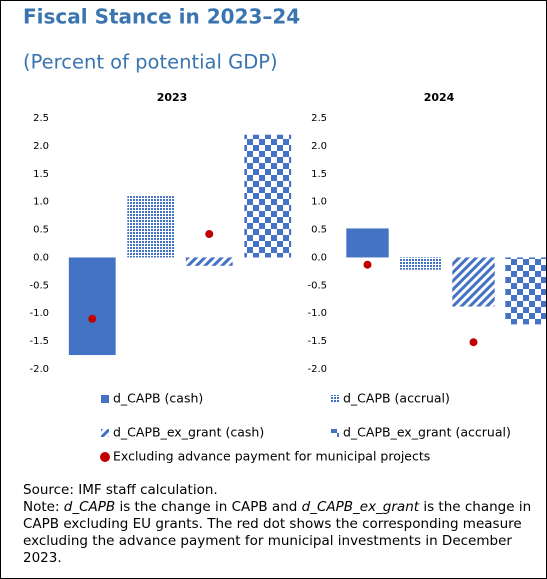 The width and height of the screenshot is (547, 579). I want to click on chart-title: Fiscal Stance in 2023–24, so click(161, 17).